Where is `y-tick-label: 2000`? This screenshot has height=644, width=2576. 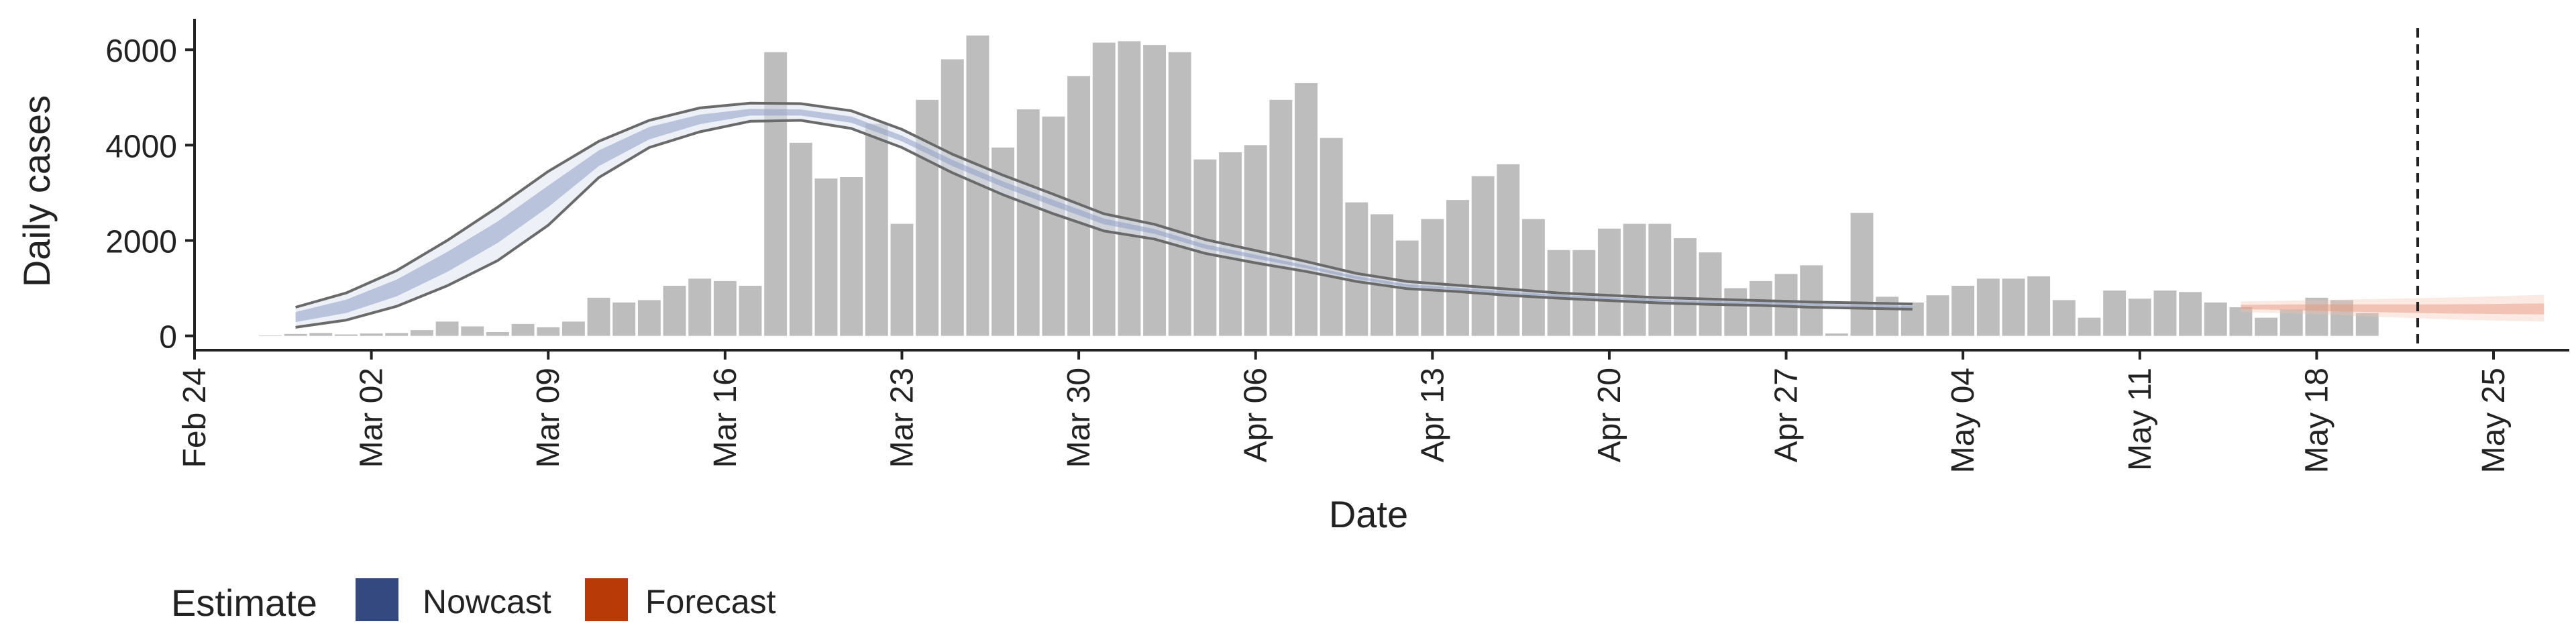
y-tick-label: 2000 is located at coordinates (141, 242).